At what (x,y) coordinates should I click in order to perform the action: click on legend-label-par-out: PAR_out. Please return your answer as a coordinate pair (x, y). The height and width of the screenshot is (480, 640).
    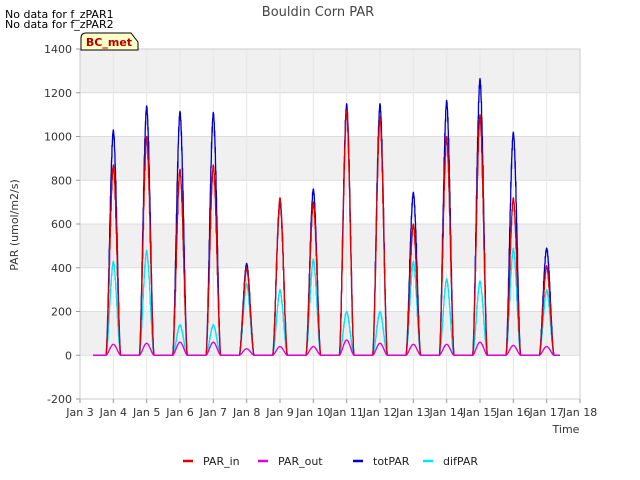
    Looking at the image, I should click on (300, 461).